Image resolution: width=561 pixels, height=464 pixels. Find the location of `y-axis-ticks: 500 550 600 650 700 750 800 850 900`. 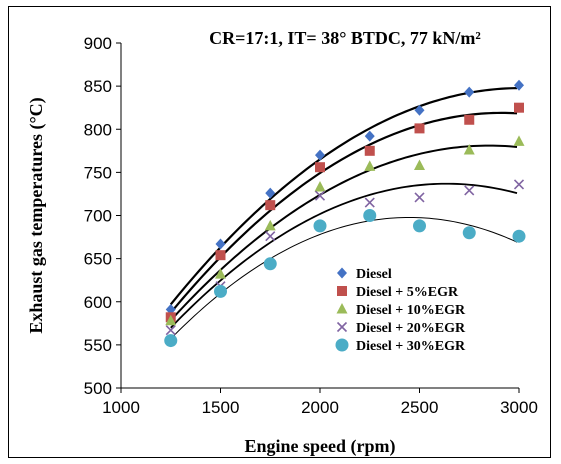

y-axis-ticks: 500 550 600 650 700 750 800 850 900 is located at coordinates (102, 216).